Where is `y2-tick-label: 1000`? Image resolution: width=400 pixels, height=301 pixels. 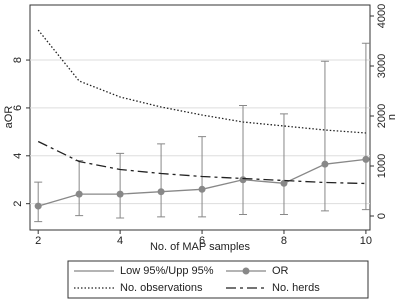
y2-tick-label: 1000 is located at coordinates (382, 166).